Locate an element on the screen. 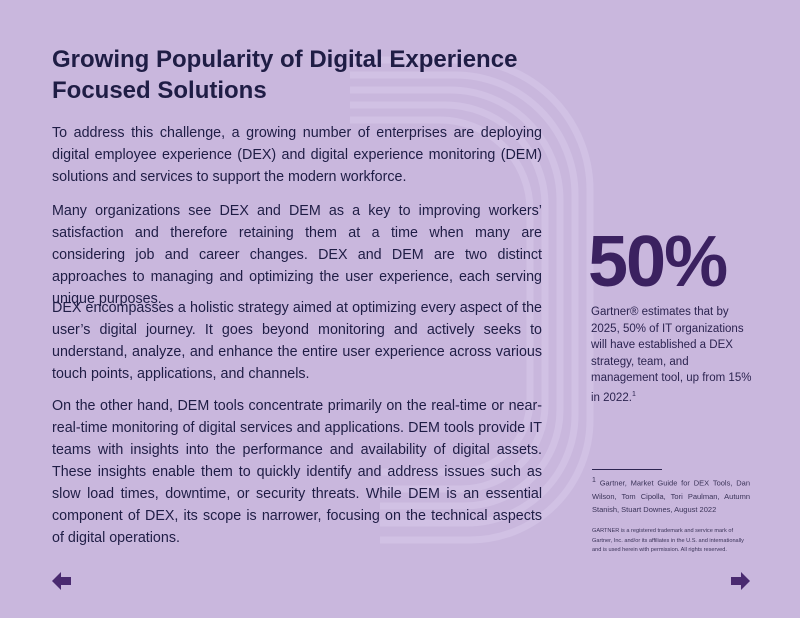  stat-value: 50% is located at coordinates (658, 262).